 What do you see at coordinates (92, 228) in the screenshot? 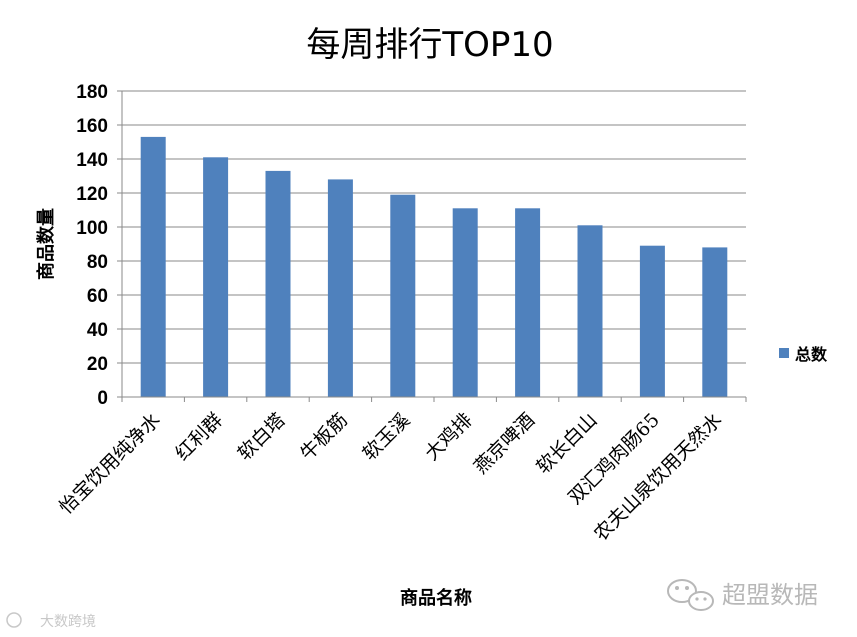
I see `y-tick-label: 100` at bounding box center [92, 228].